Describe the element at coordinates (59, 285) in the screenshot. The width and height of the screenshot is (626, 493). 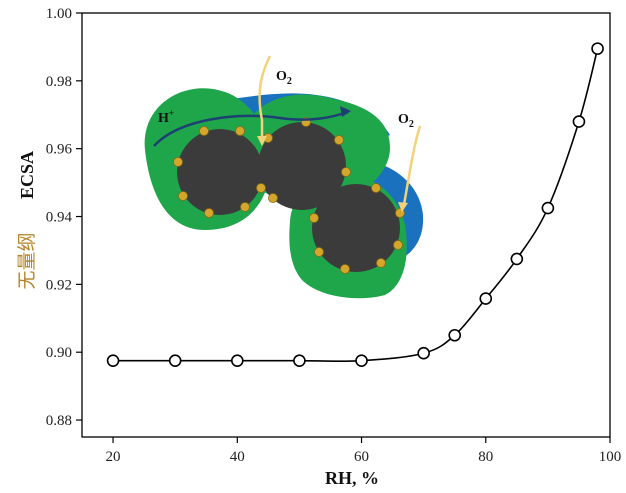
I see `y-tick-label: 0.92` at that location.